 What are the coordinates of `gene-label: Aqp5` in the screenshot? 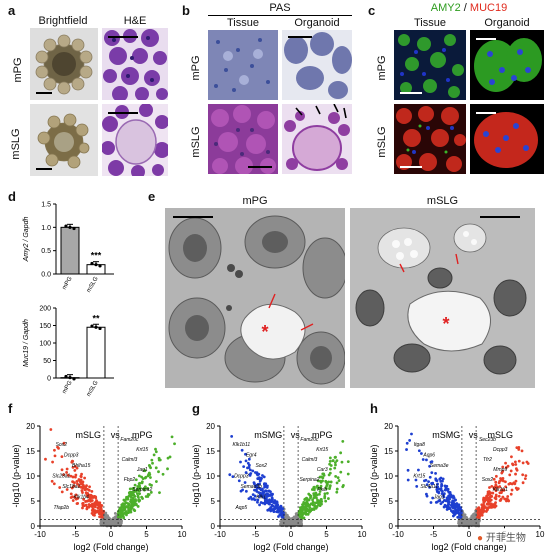 It's located at (240, 508).